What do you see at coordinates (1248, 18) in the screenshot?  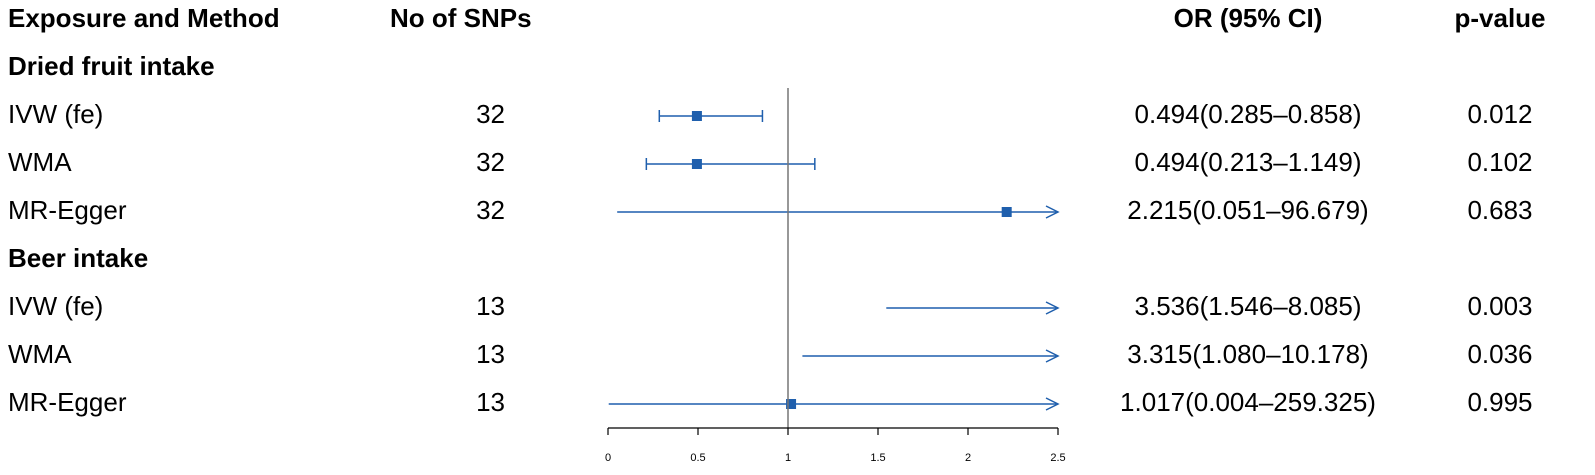 I see `column-header: OR (95% CI)` at bounding box center [1248, 18].